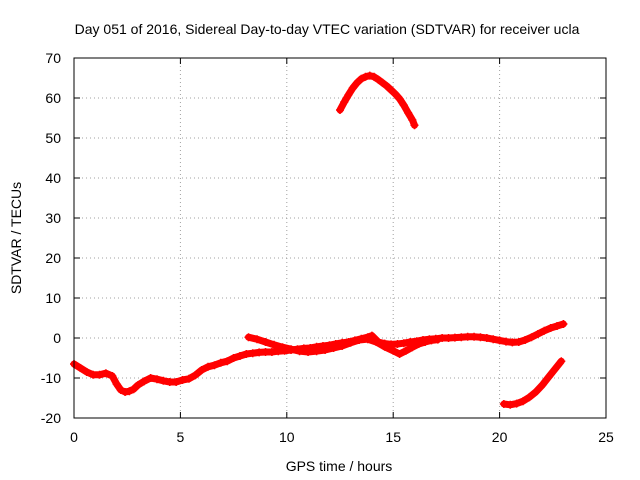 The width and height of the screenshot is (640, 480). I want to click on y-tick-label: -20, so click(51, 418).